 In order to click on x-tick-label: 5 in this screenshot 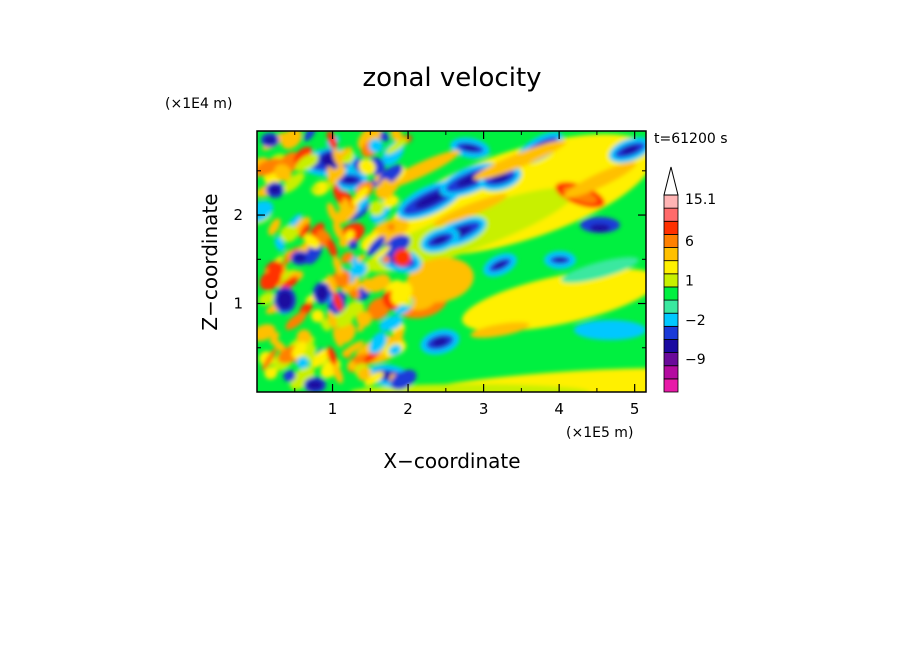, I will do `click(635, 409)`.